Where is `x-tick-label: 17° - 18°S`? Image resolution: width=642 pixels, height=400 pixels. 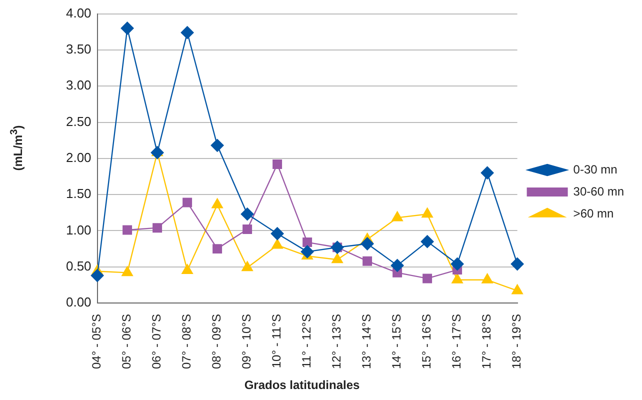 x-tick-label: 17° - 18°S is located at coordinates (487, 342).